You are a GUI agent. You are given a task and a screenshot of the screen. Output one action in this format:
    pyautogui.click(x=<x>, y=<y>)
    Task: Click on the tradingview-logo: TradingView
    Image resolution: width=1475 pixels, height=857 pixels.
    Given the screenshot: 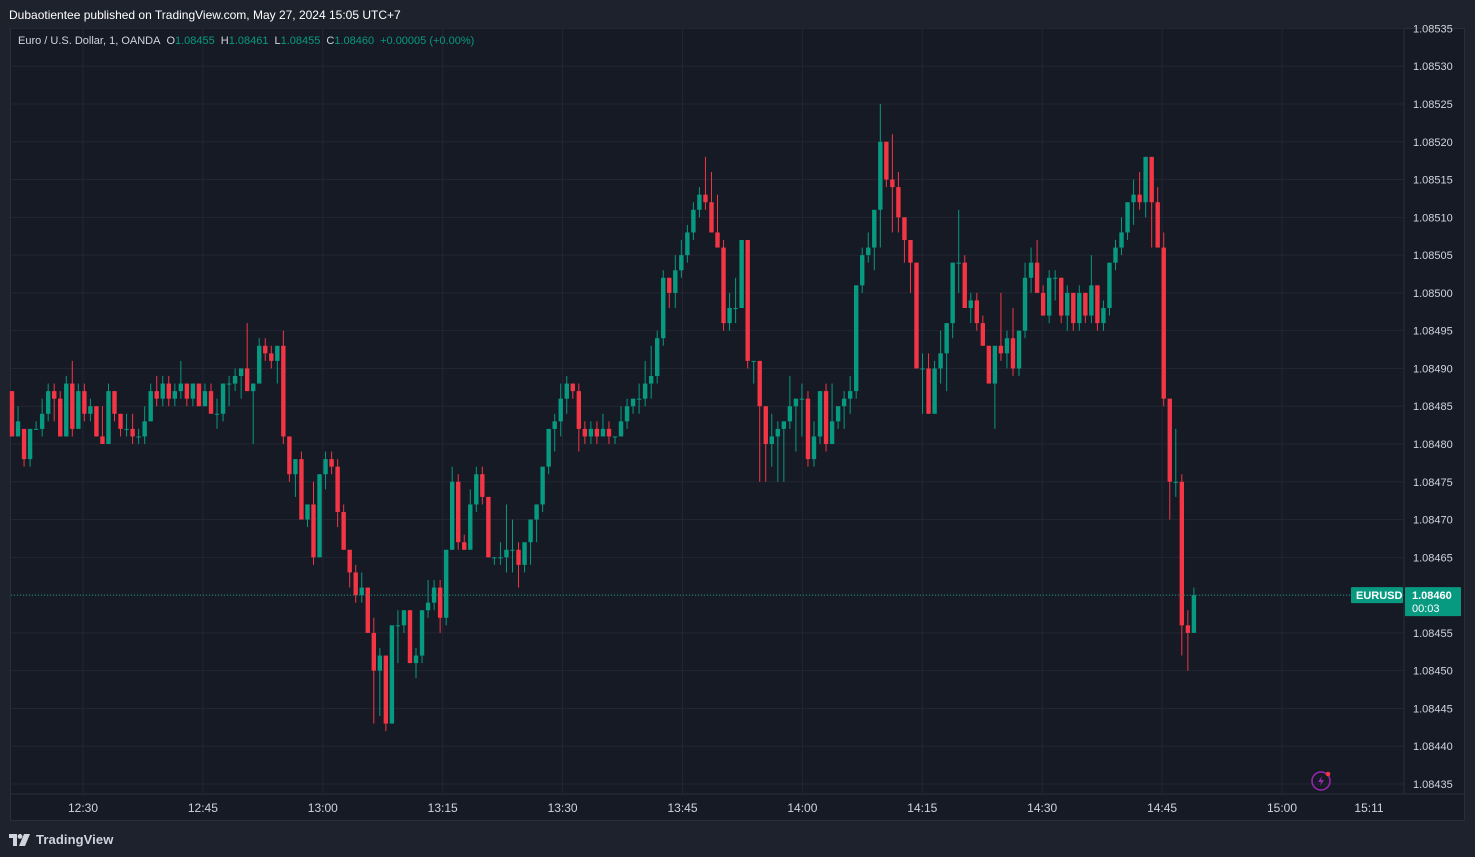 What is the action you would take?
    pyautogui.click(x=61, y=839)
    